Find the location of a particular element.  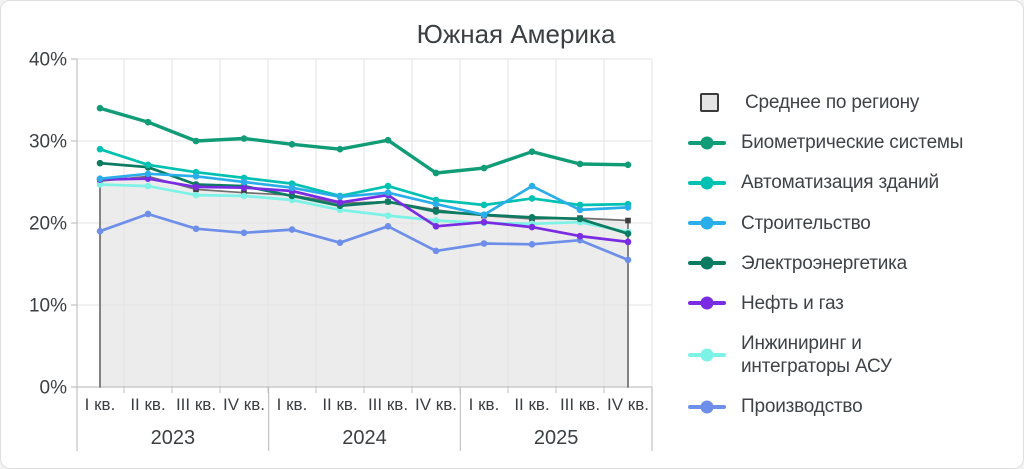

legend-item-oil-gas: Нефть и газ is located at coordinates (853, 303).